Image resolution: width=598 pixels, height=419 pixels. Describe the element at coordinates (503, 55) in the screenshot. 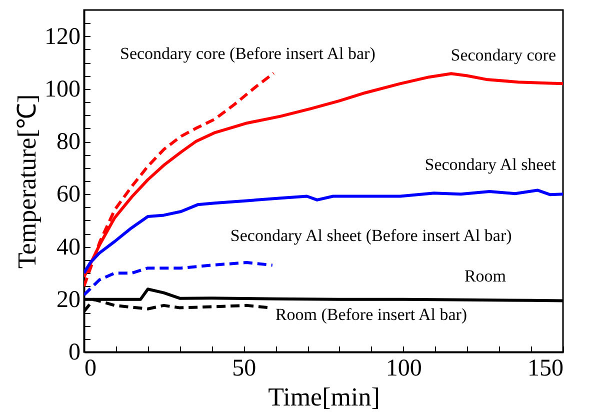

I see `series-label: Secondary core` at that location.